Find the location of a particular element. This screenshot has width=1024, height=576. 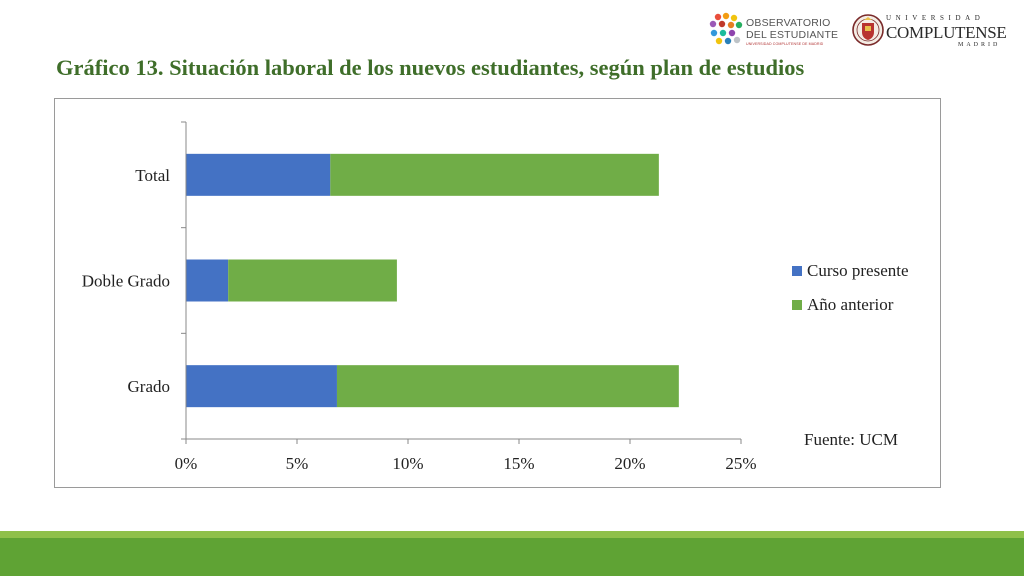

ucm-logo-line2: COMPLUTENSE is located at coordinates (946, 32).